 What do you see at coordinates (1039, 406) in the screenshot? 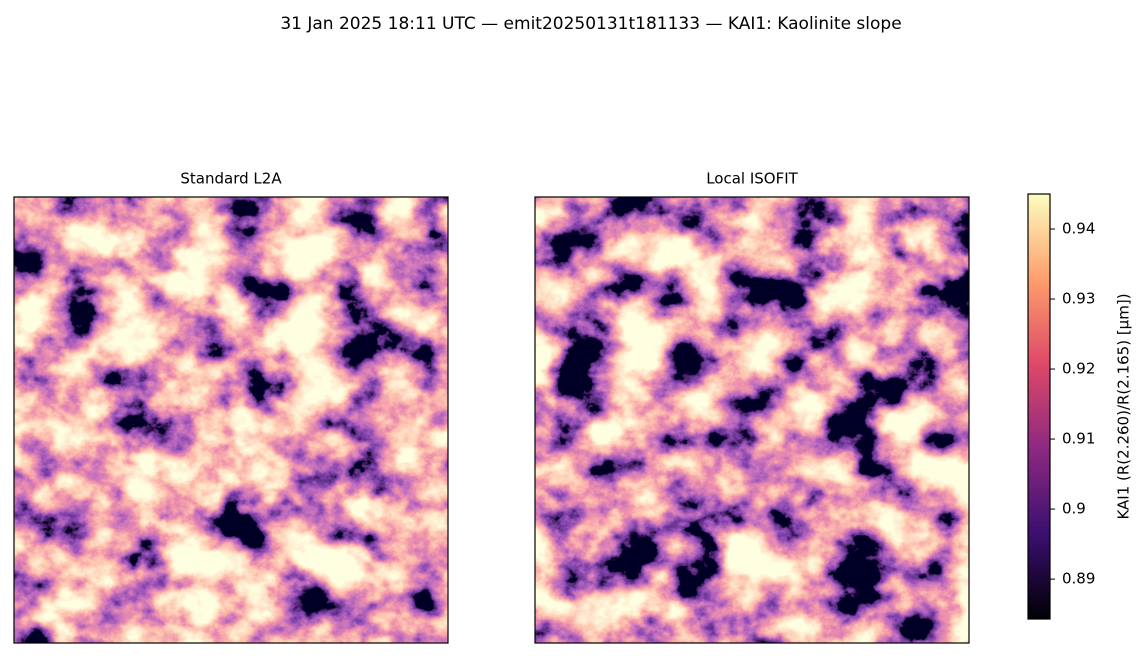
I see `colorbar` at bounding box center [1039, 406].